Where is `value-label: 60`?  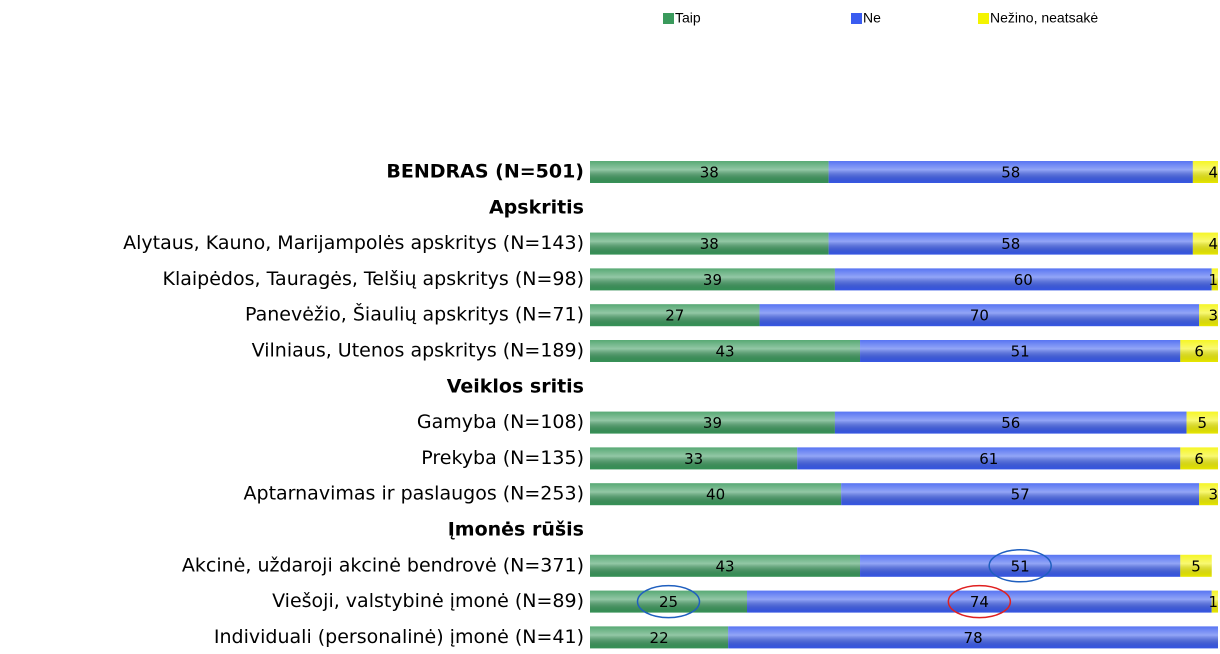
value-label: 60 is located at coordinates (1023, 280).